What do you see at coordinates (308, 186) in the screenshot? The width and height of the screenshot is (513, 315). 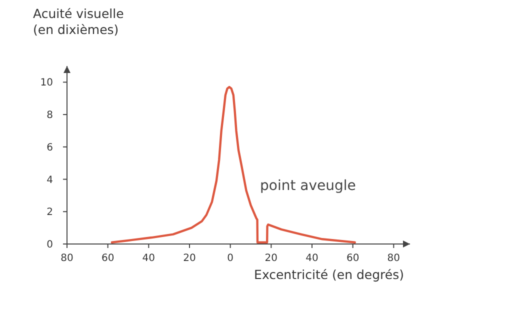 I see `annotation: point aveugle` at bounding box center [308, 186].